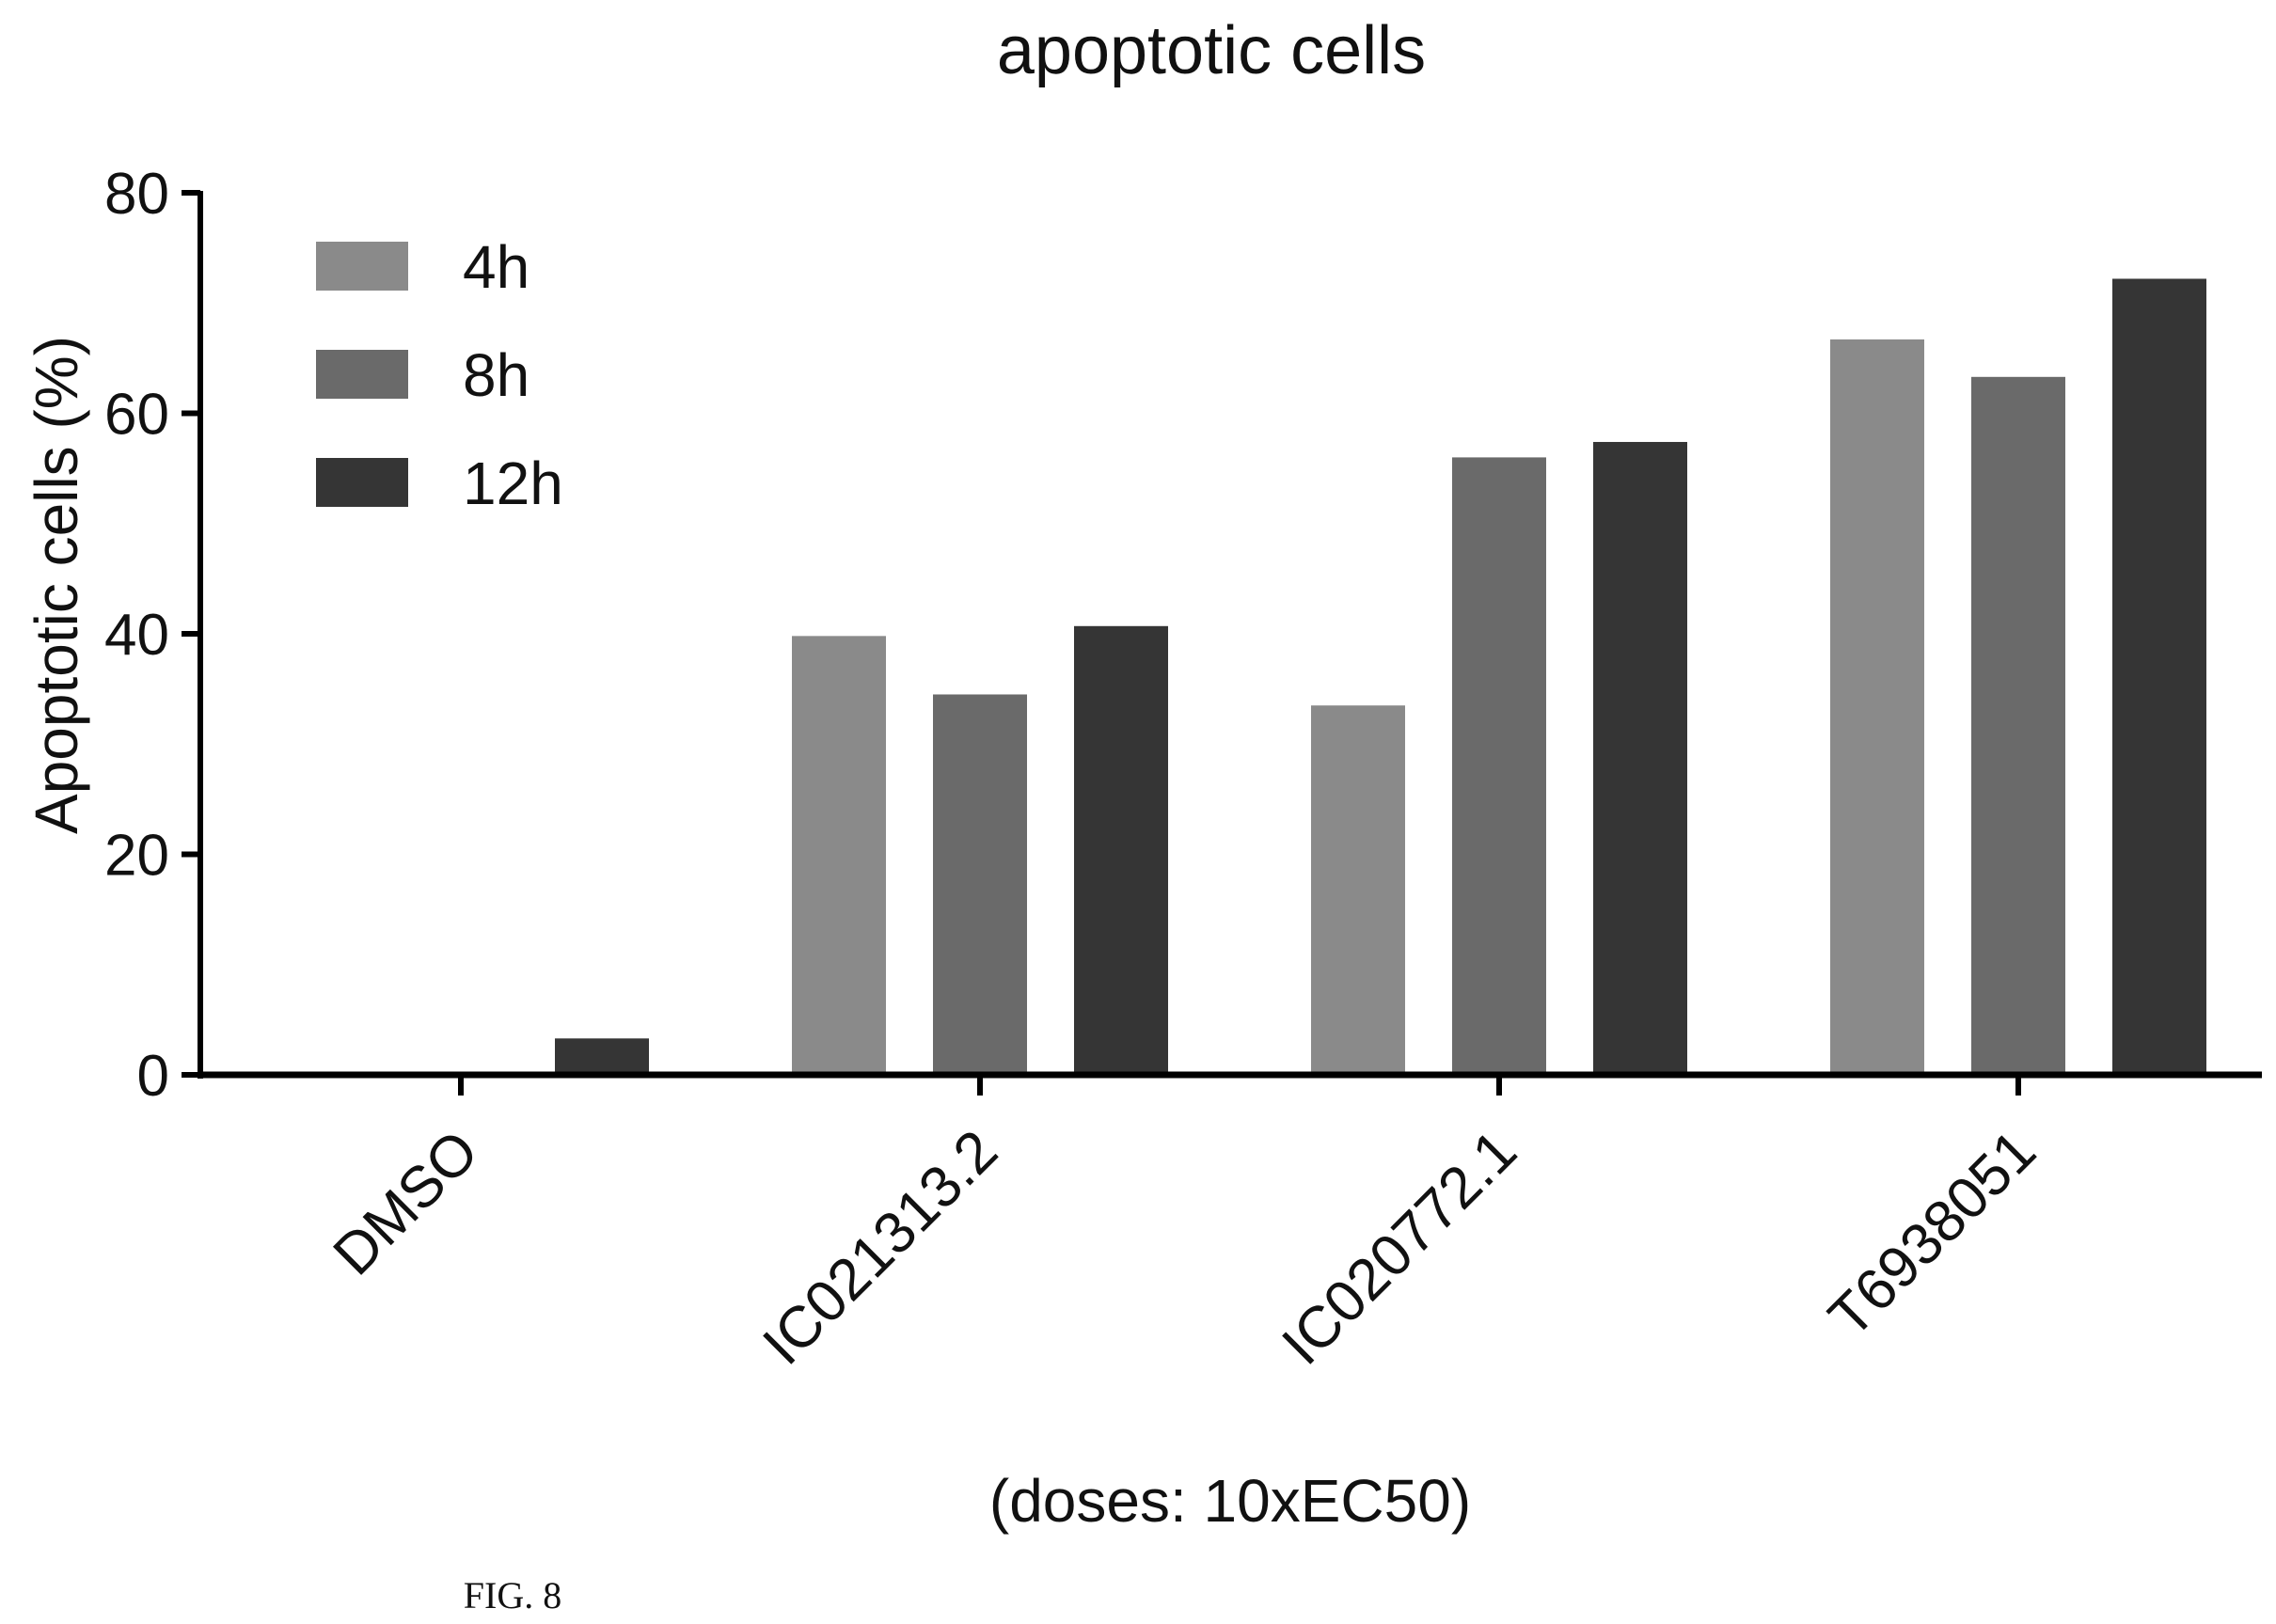 The image size is (2276, 1624). What do you see at coordinates (1121, 850) in the screenshot?
I see `bar-12h-IC021313.2` at bounding box center [1121, 850].